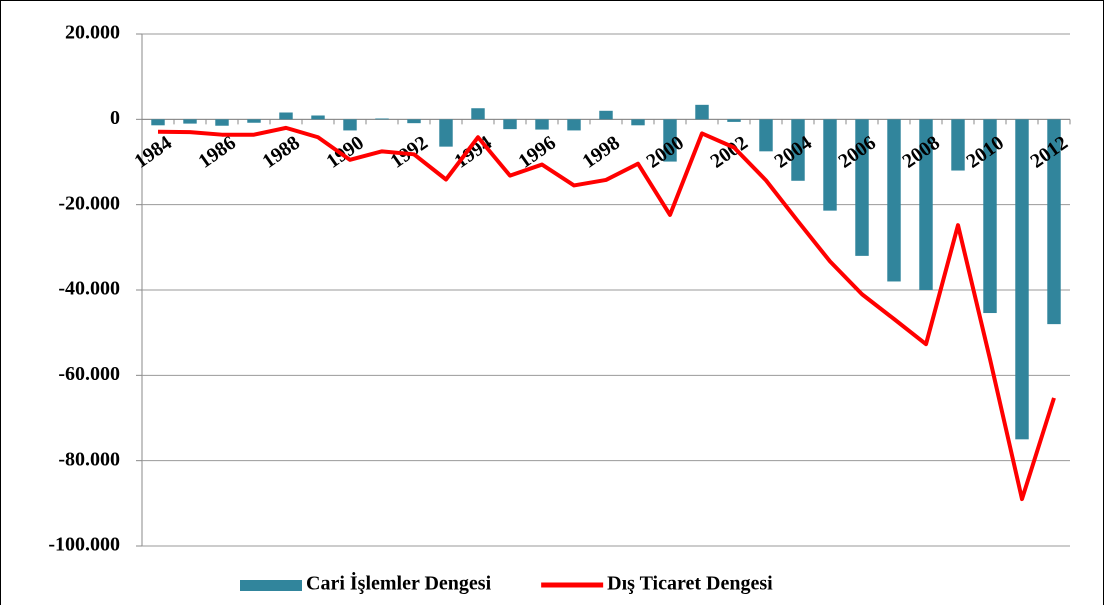  Describe the element at coordinates (89, 374) in the screenshot. I see `y-tick-label: -60.000` at that location.